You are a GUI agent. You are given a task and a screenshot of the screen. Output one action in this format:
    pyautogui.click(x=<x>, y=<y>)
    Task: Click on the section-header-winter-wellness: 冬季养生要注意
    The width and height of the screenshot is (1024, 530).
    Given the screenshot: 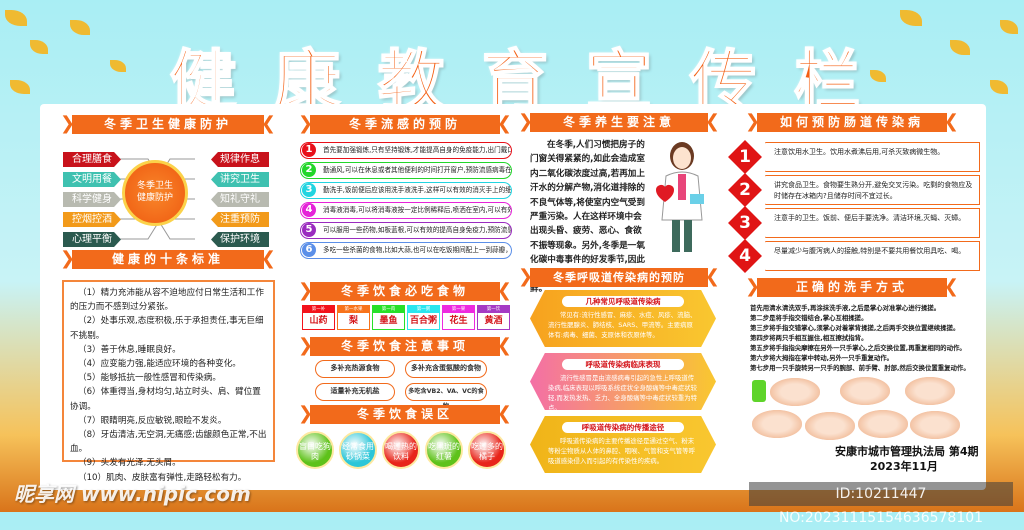 What is the action you would take?
    pyautogui.click(x=619, y=122)
    